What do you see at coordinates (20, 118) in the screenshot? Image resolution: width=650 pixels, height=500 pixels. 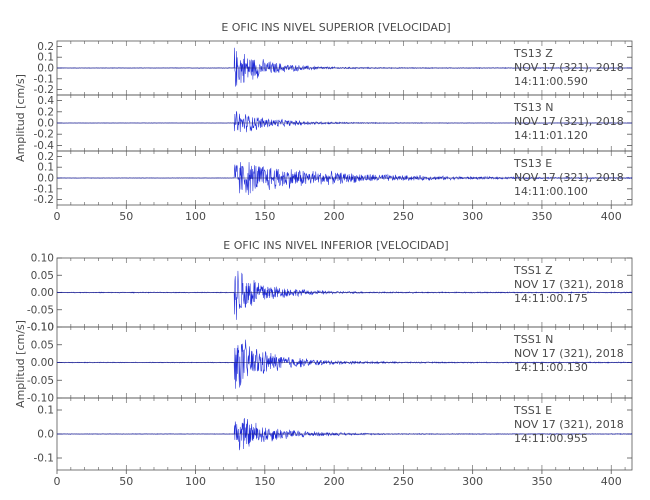 I see `y-axis-label-upper: Amplitud [cm/s]` at bounding box center [20, 118].